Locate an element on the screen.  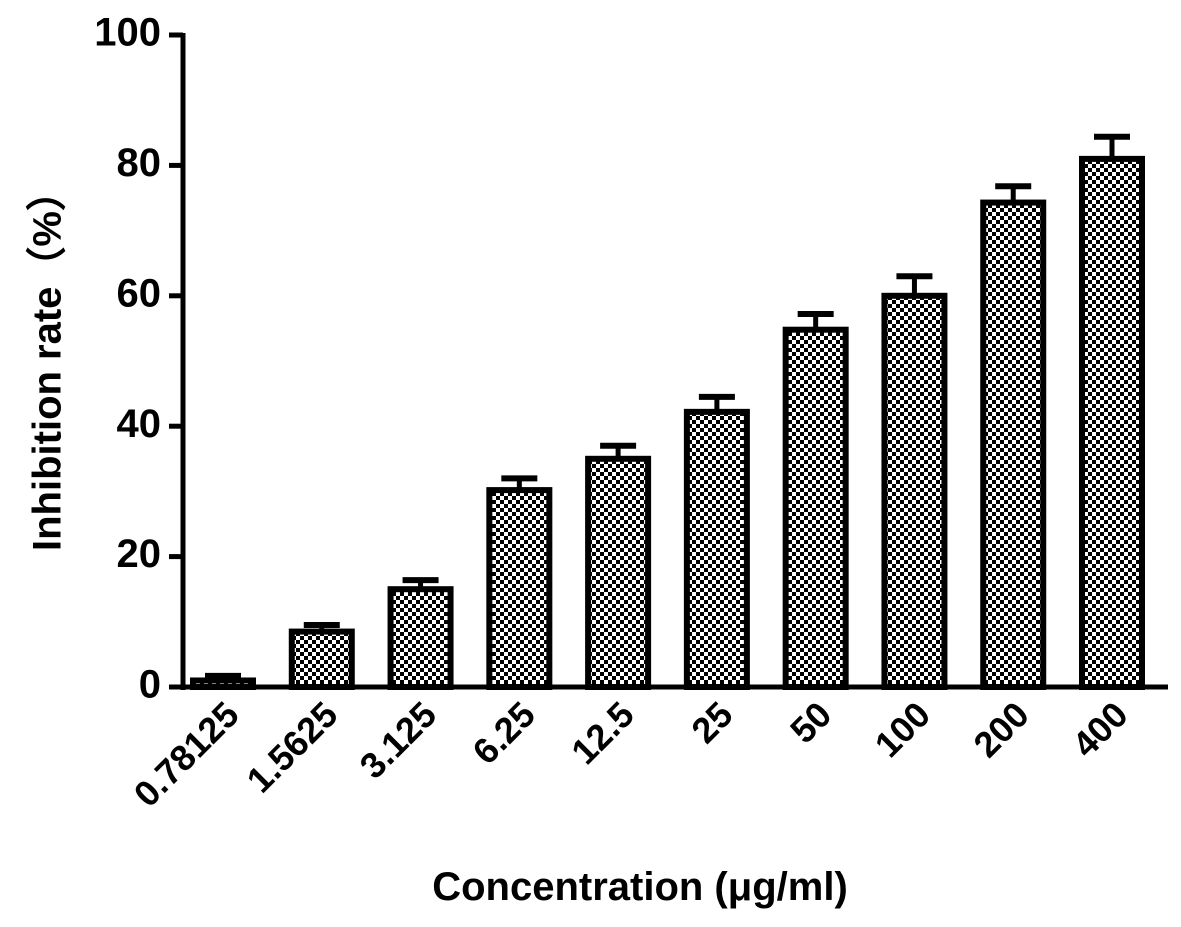
y-tick-label: 100 is located at coordinates (127, 33).